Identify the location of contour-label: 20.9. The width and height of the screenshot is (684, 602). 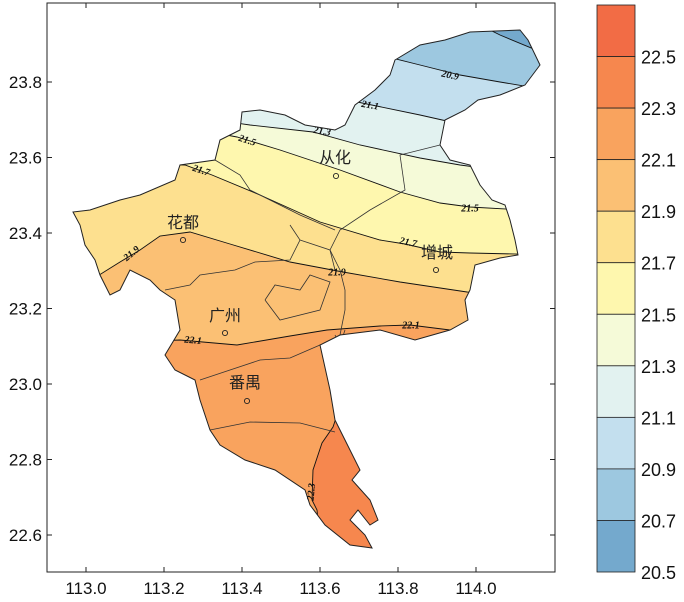
(449, 75).